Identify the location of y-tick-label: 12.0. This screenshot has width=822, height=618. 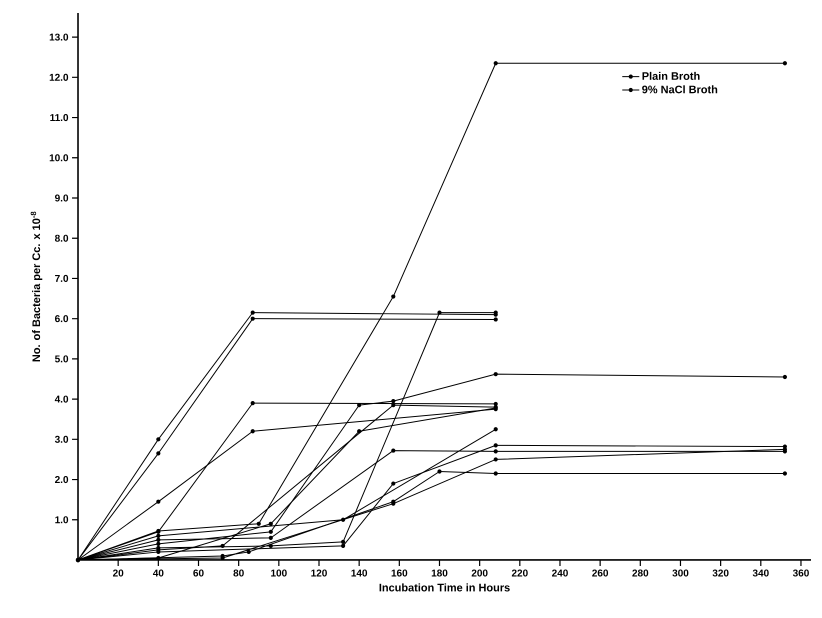
(59, 77).